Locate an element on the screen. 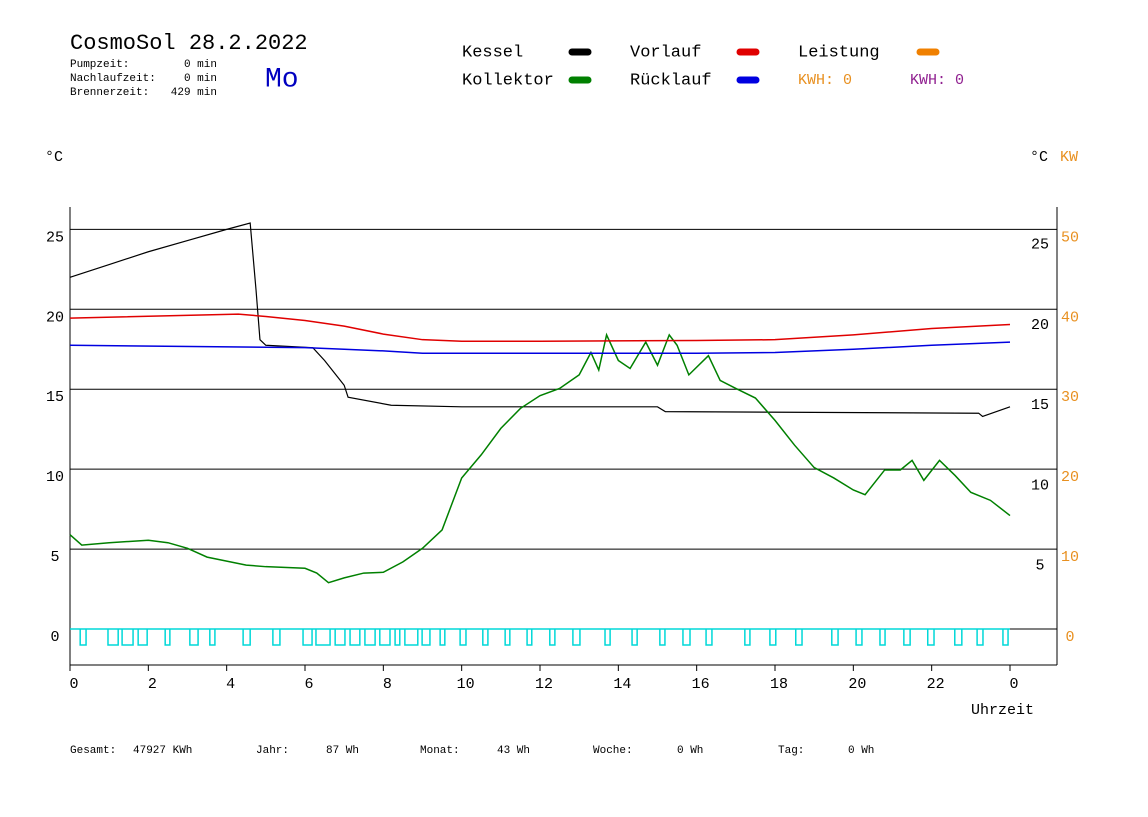 This screenshot has height=817, width=1148. x-tick-label: 14 is located at coordinates (622, 684).